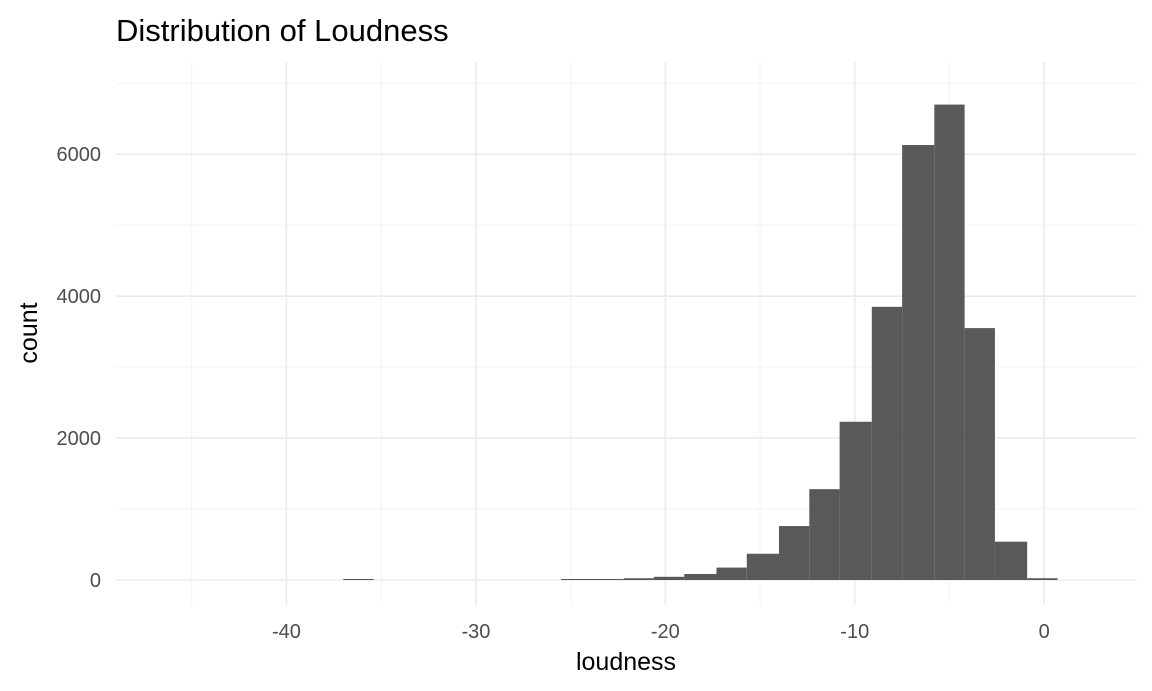 This screenshot has height=691, width=1152. What do you see at coordinates (29, 332) in the screenshot?
I see `y-axis-title: count` at bounding box center [29, 332].